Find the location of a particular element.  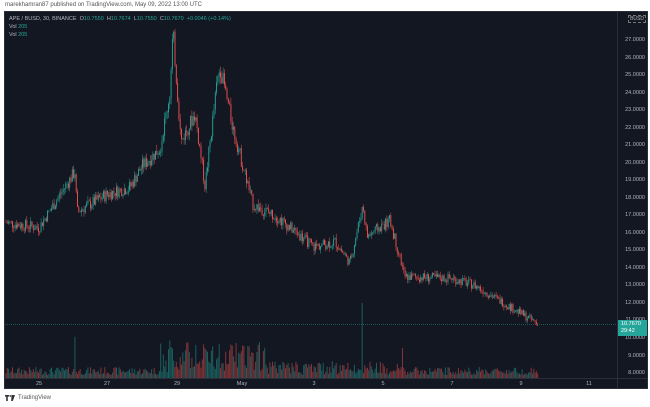

price-tick-label: 10.0000 is located at coordinates (635, 338).